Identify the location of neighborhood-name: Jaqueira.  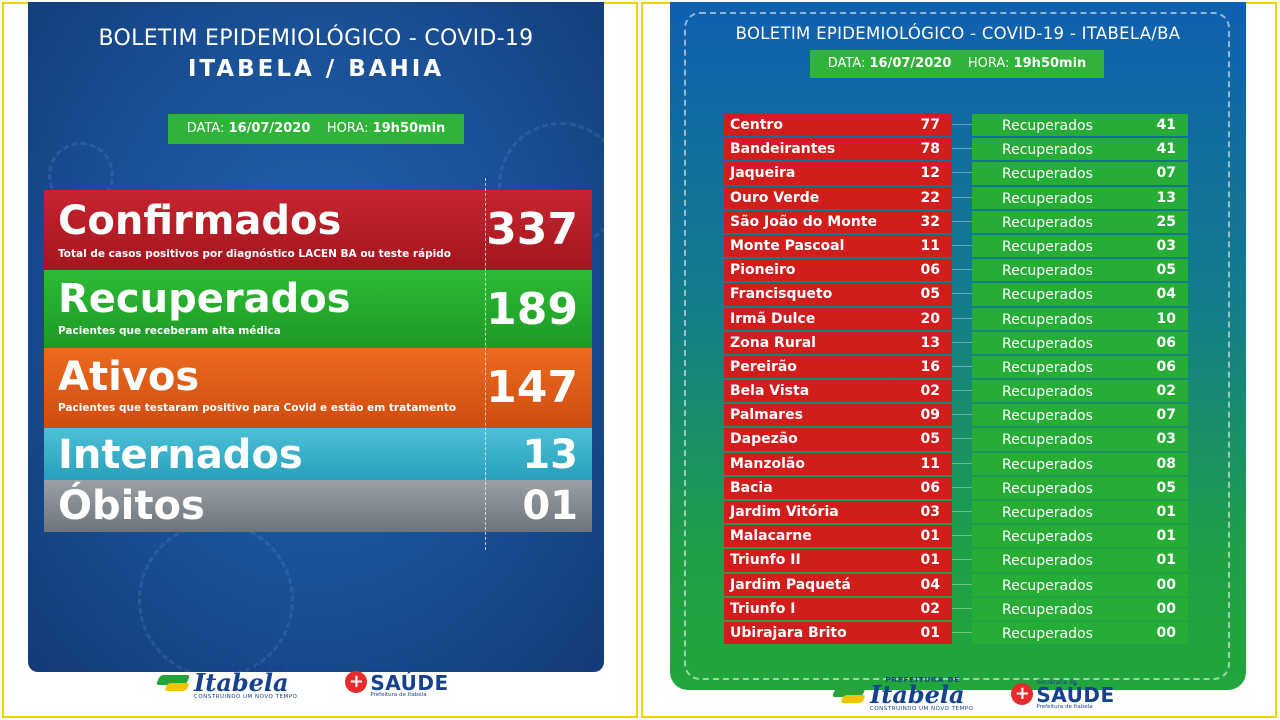
(763, 173).